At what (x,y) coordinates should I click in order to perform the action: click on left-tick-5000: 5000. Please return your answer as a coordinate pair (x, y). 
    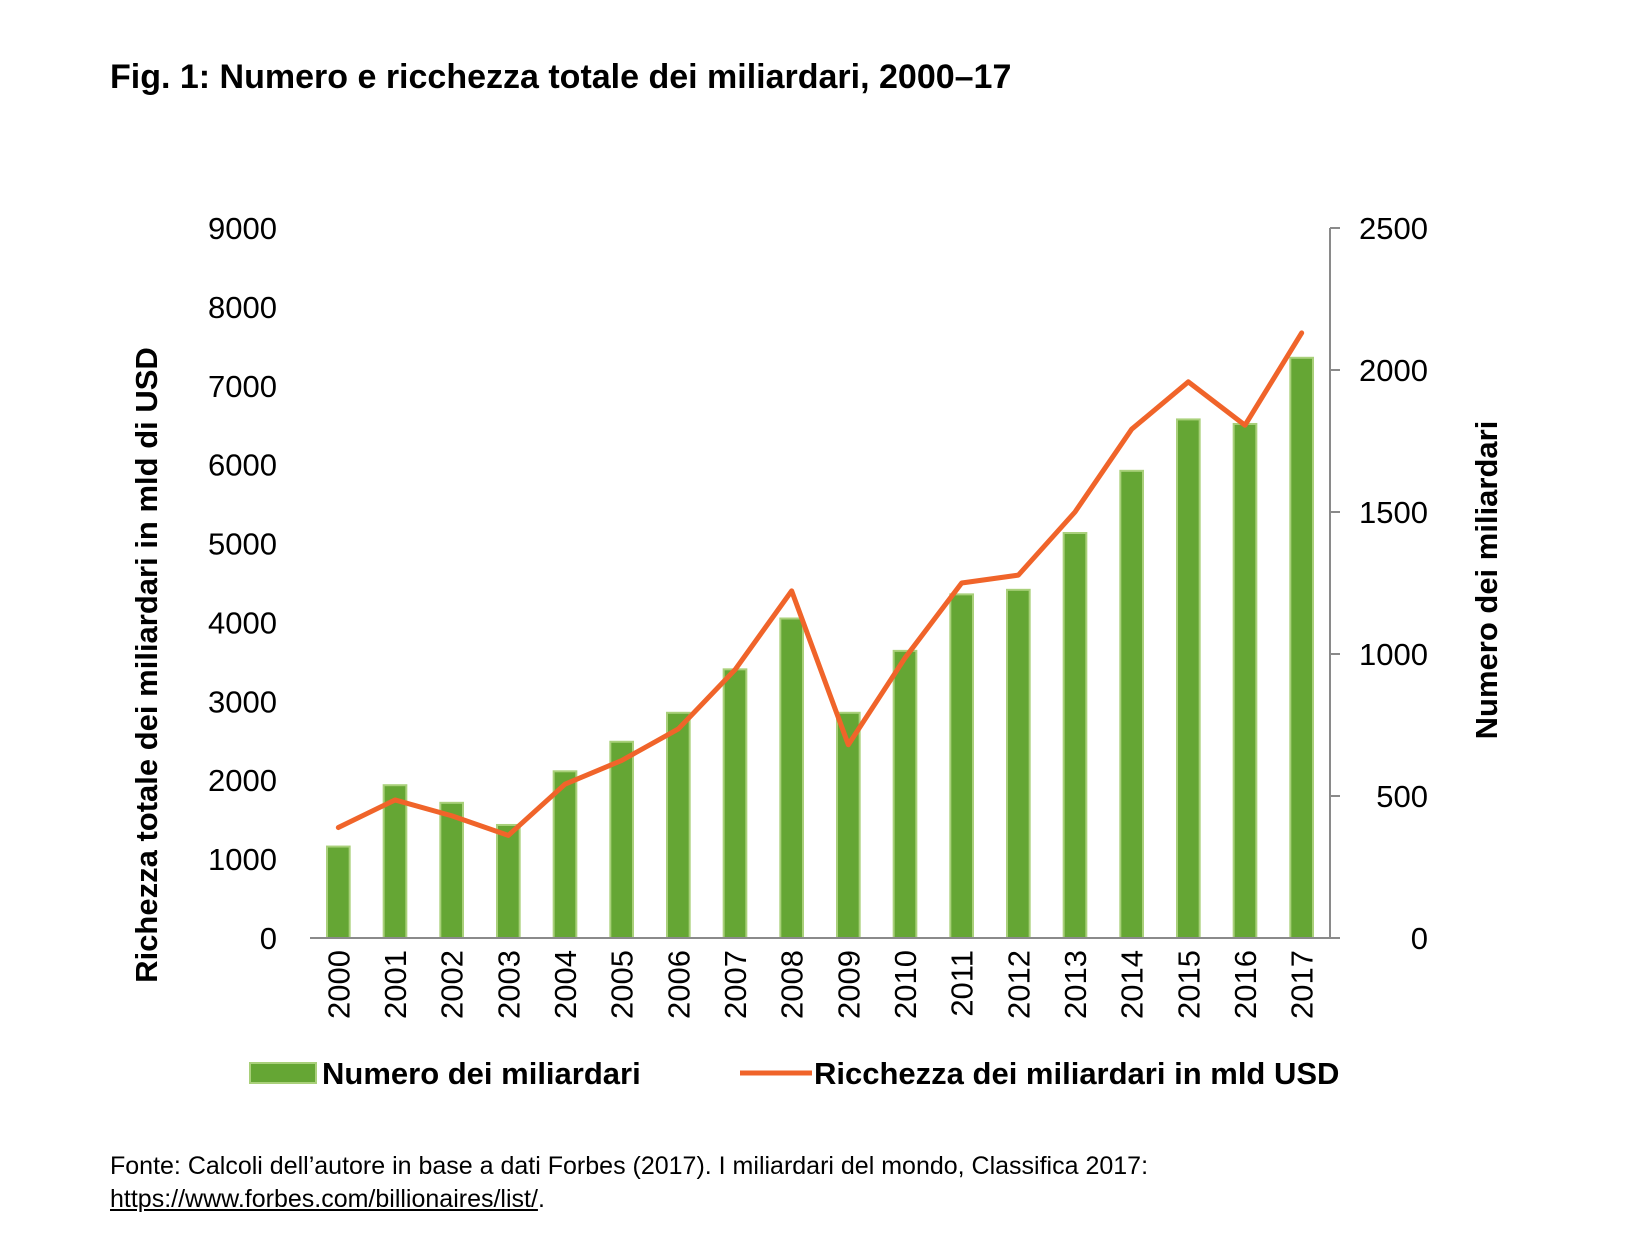
    Looking at the image, I should click on (242, 544).